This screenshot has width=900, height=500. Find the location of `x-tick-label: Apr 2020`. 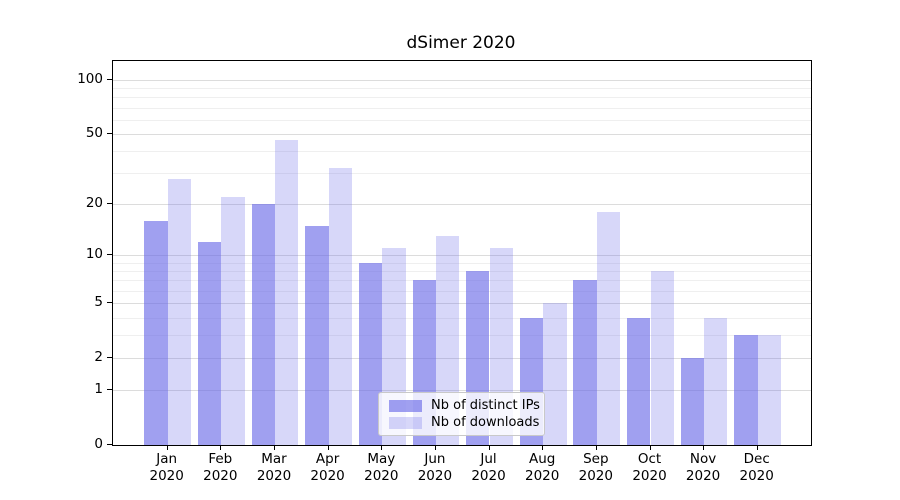

x-tick-label: Apr 2020 is located at coordinates (327, 467).